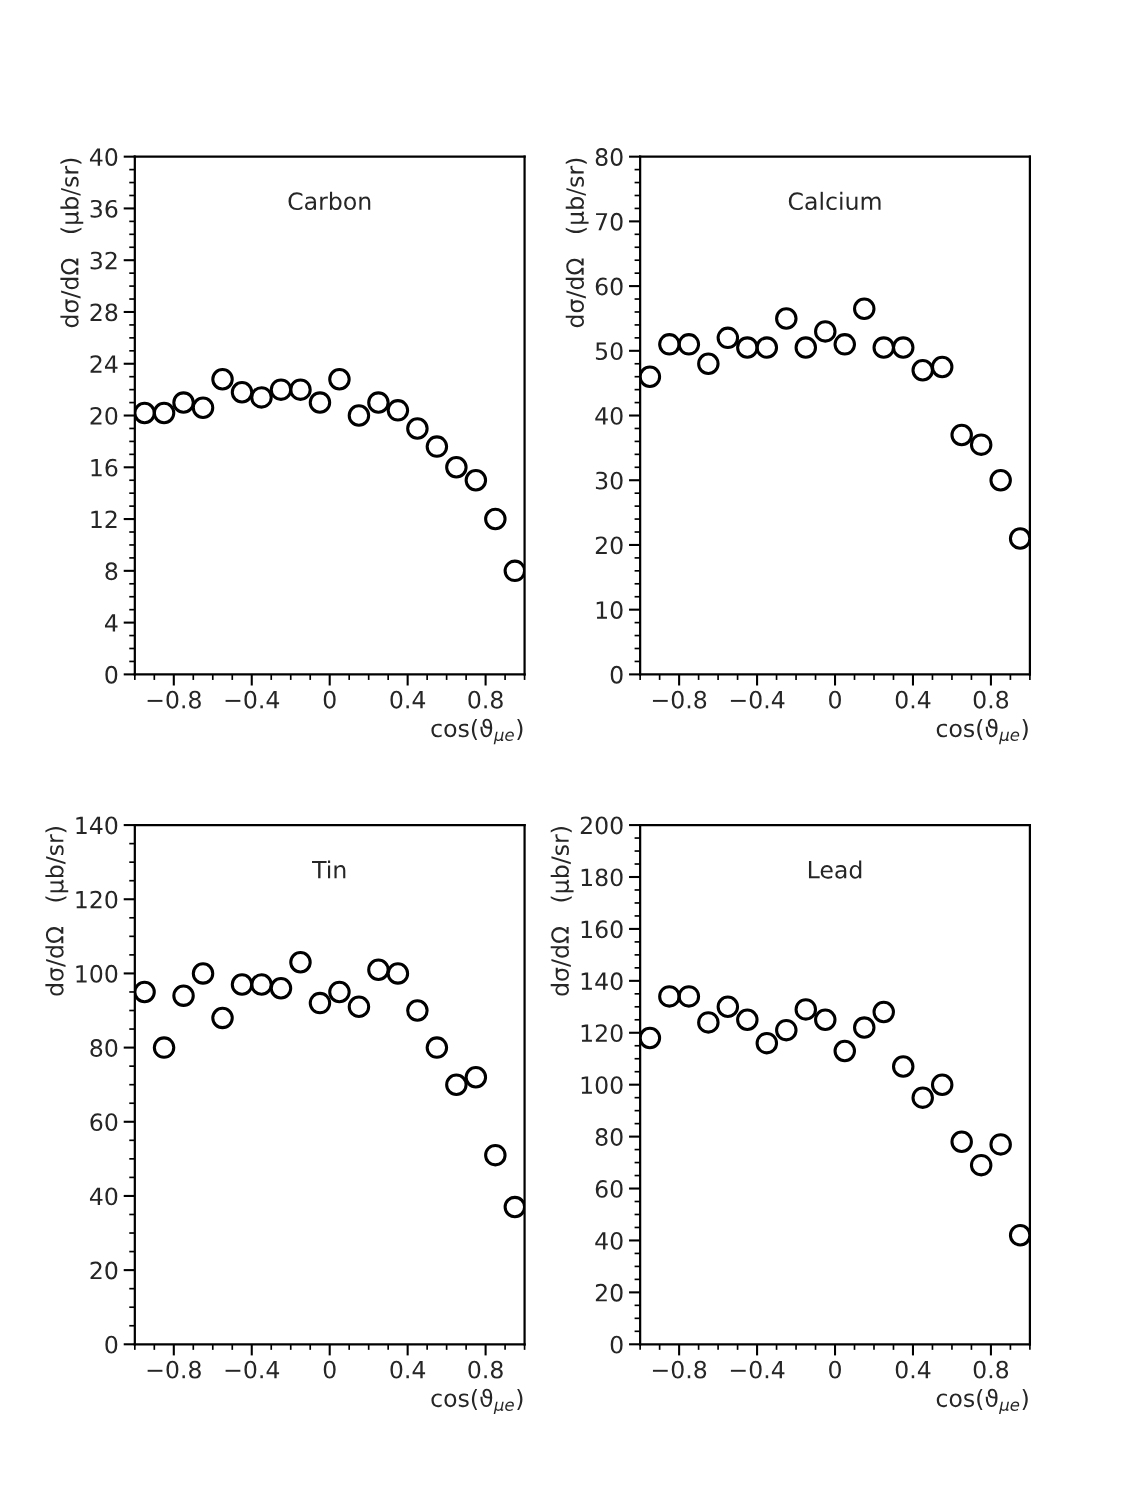  I want to click on text: Tin, so click(329, 869).